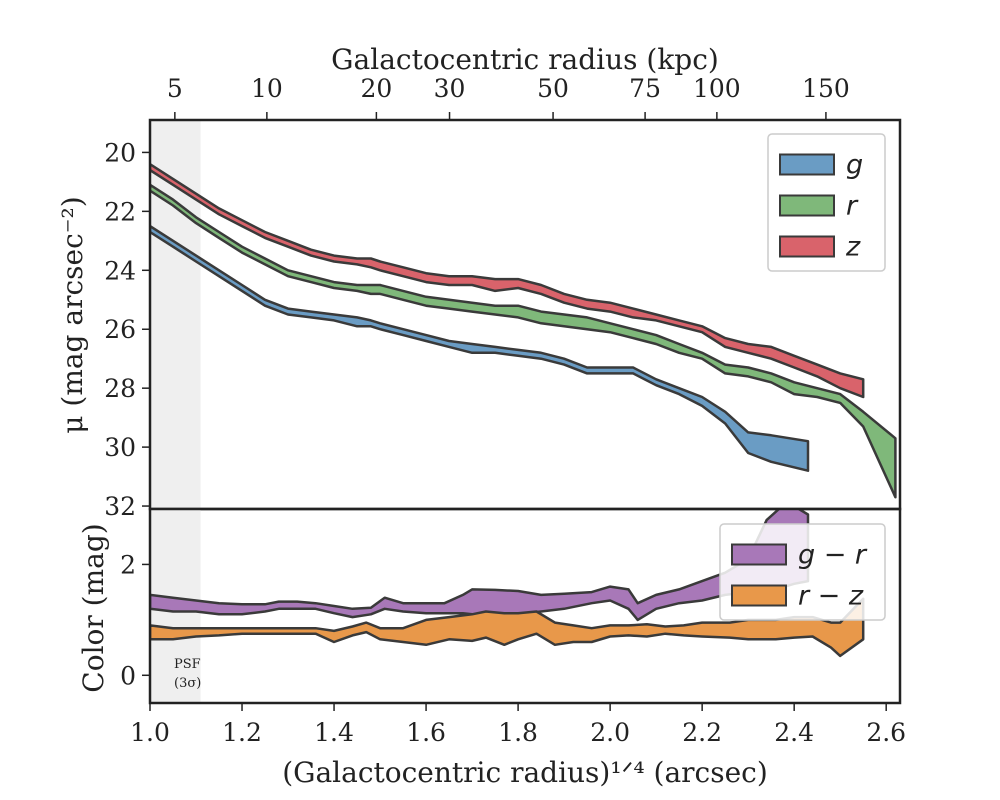 The image size is (1000, 800). What do you see at coordinates (853, 247) in the screenshot?
I see `legend-label: z` at bounding box center [853, 247].